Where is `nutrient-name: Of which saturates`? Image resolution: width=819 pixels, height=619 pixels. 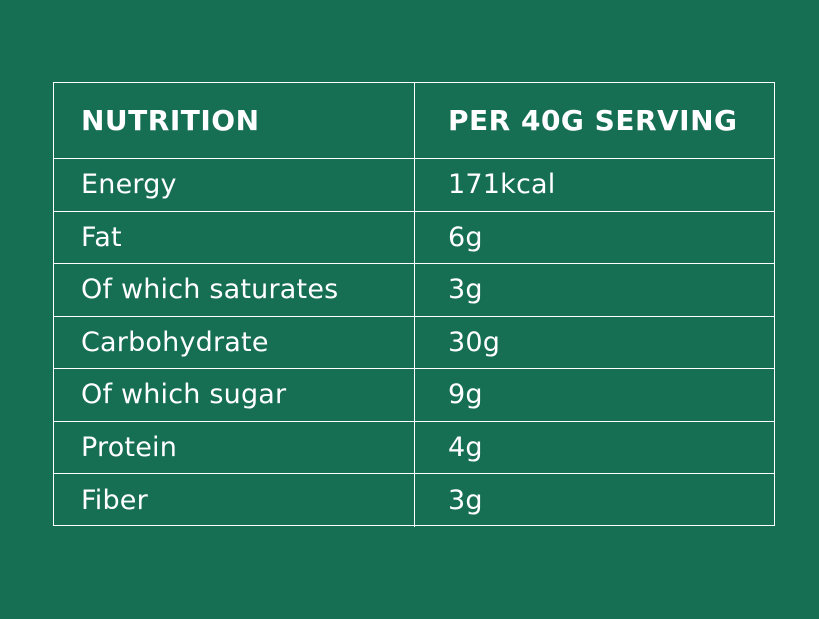
nutrient-name: Of which saturates is located at coordinates (234, 290).